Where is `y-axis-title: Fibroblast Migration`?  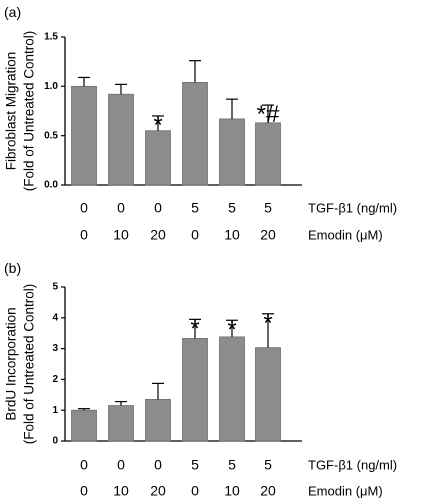 y-axis-title: Fibroblast Migration is located at coordinates (11, 111).